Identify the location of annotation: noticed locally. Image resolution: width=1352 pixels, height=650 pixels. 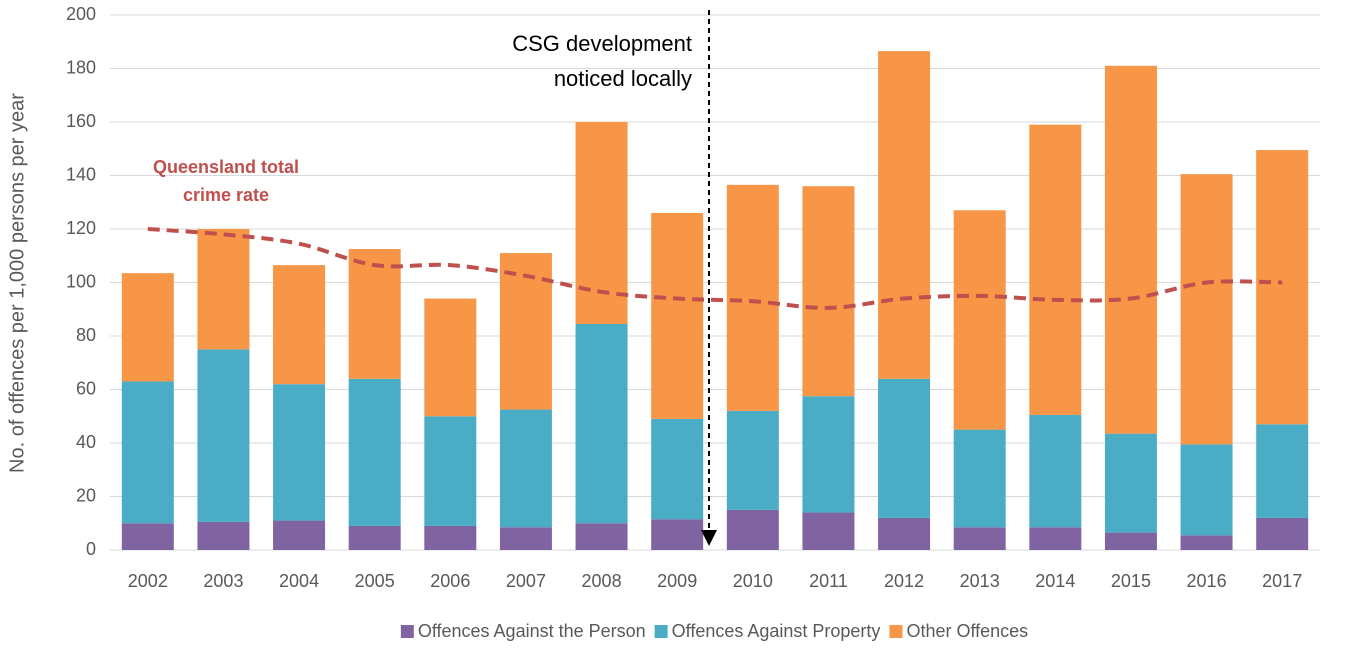
(623, 78).